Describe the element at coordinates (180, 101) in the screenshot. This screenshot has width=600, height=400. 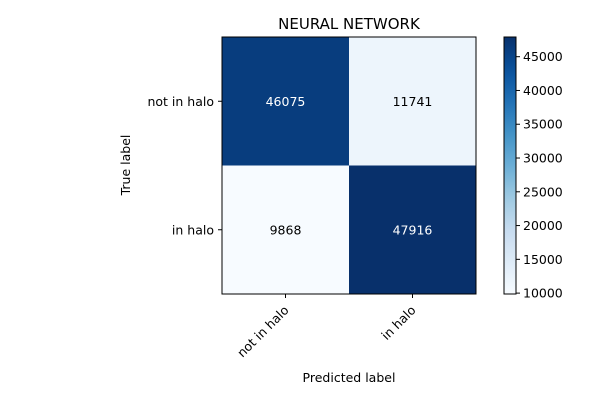
I see `y-tick-label: not in halo` at that location.